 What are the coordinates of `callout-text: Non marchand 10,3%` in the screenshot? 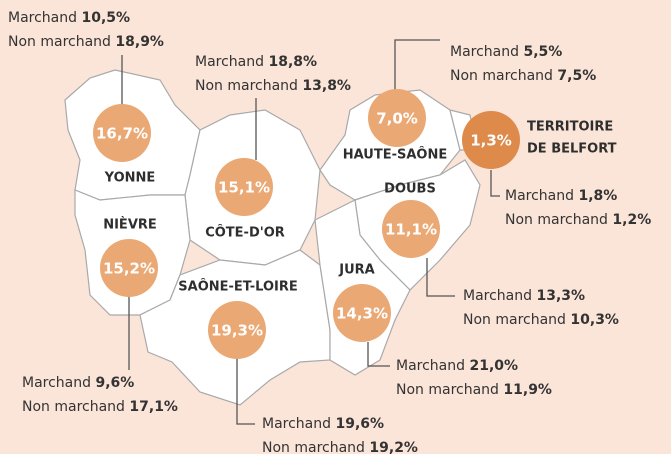 It's located at (541, 320).